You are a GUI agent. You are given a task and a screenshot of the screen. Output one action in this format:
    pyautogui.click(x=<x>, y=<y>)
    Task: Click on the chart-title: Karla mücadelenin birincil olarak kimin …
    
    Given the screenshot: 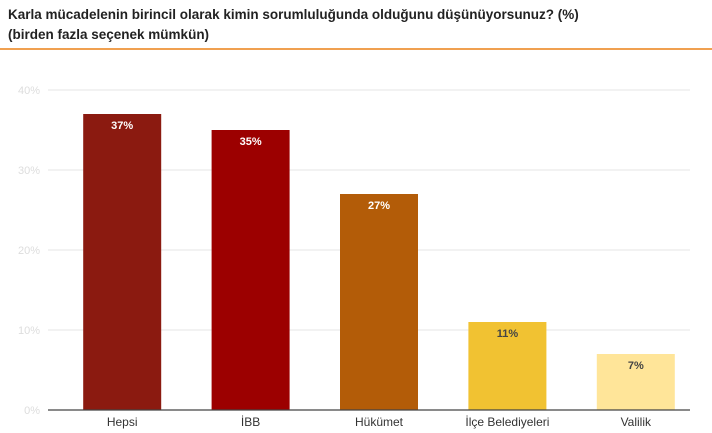 What is the action you would take?
    pyautogui.click(x=358, y=25)
    